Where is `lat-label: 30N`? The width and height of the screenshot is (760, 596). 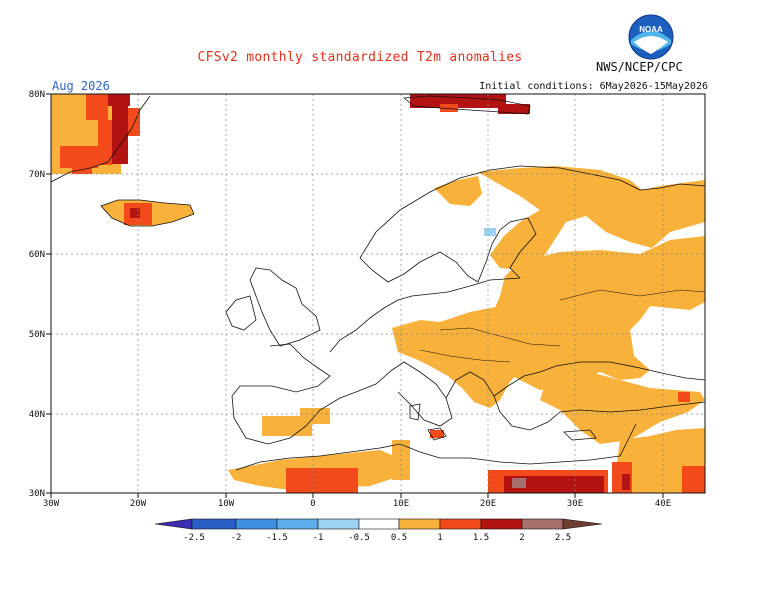 lat-label: 30N is located at coordinates (37, 494).